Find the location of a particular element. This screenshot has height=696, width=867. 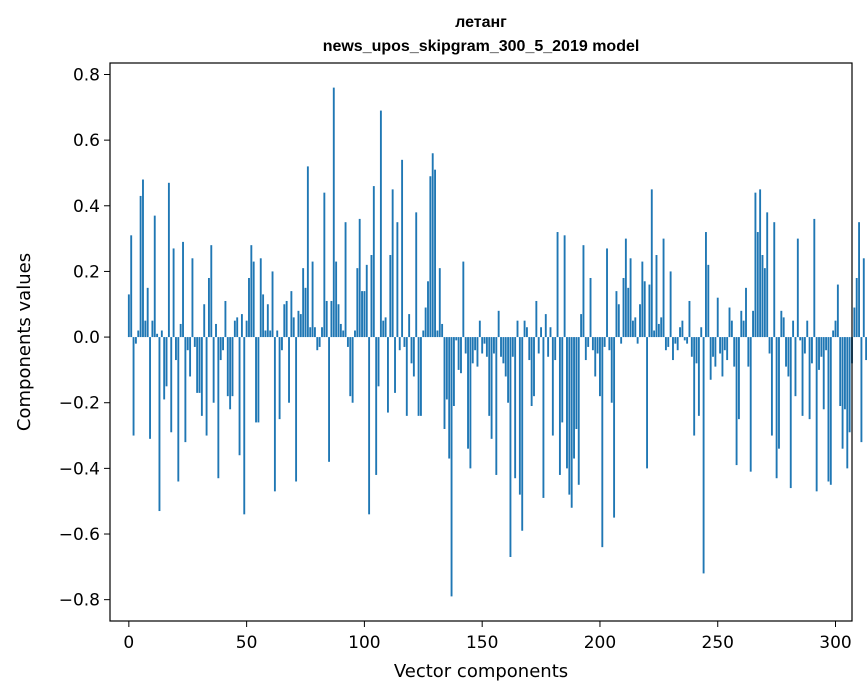

y-tick-label: 0.0 is located at coordinates (86, 338).